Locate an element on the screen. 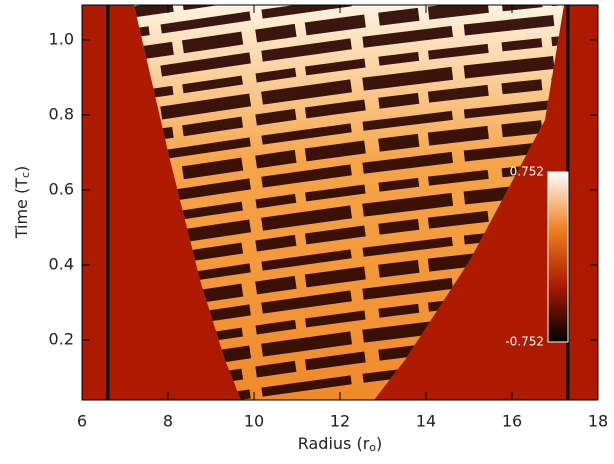 This screenshot has height=464, width=614. x-tick-label: 18 is located at coordinates (598, 421).